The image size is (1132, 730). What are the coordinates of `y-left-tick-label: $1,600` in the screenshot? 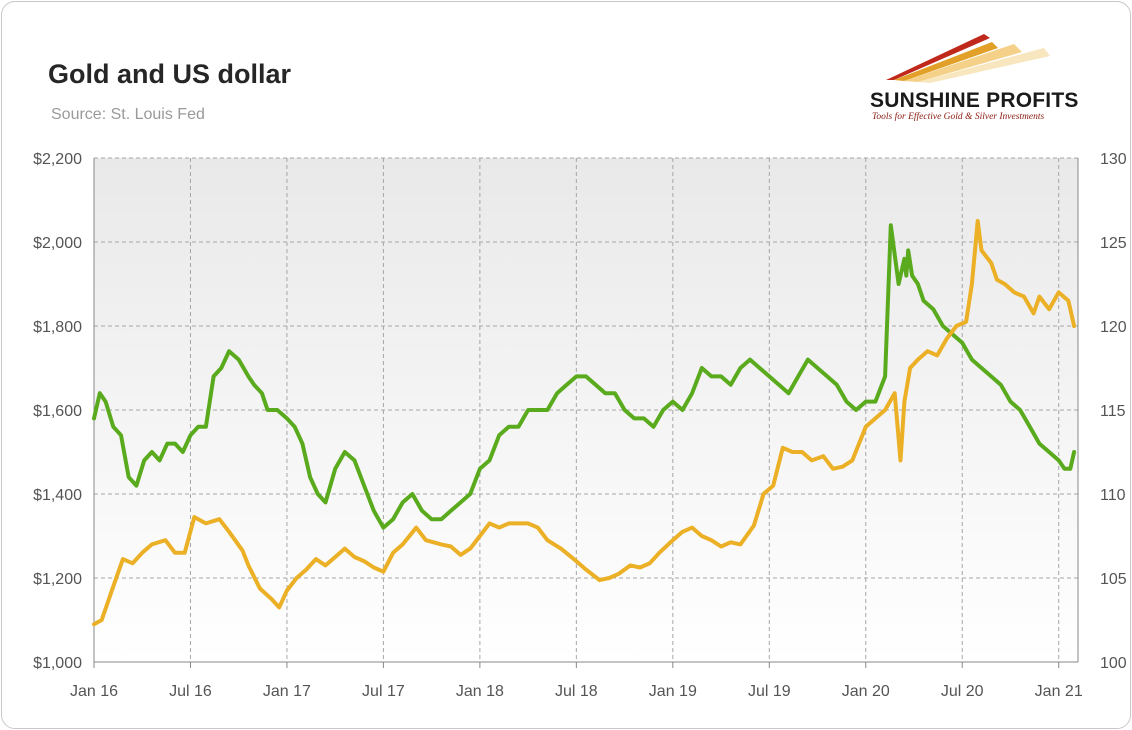 It's located at (57, 411).